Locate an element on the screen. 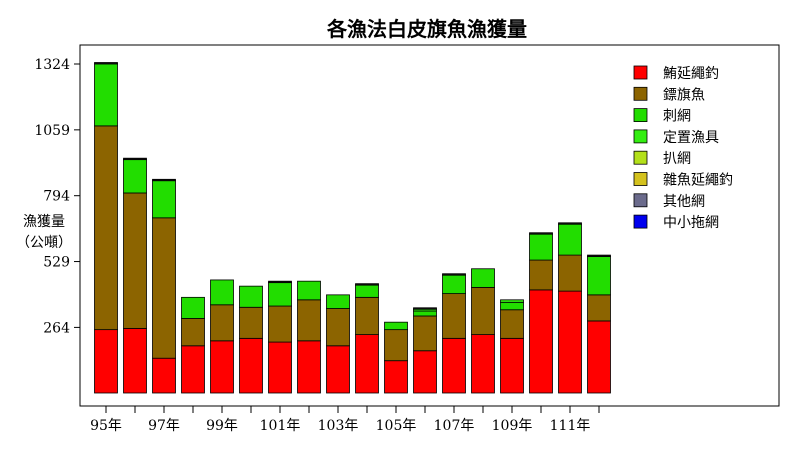 This screenshot has height=450, width=800. y-tick-label: 529 is located at coordinates (56, 263).